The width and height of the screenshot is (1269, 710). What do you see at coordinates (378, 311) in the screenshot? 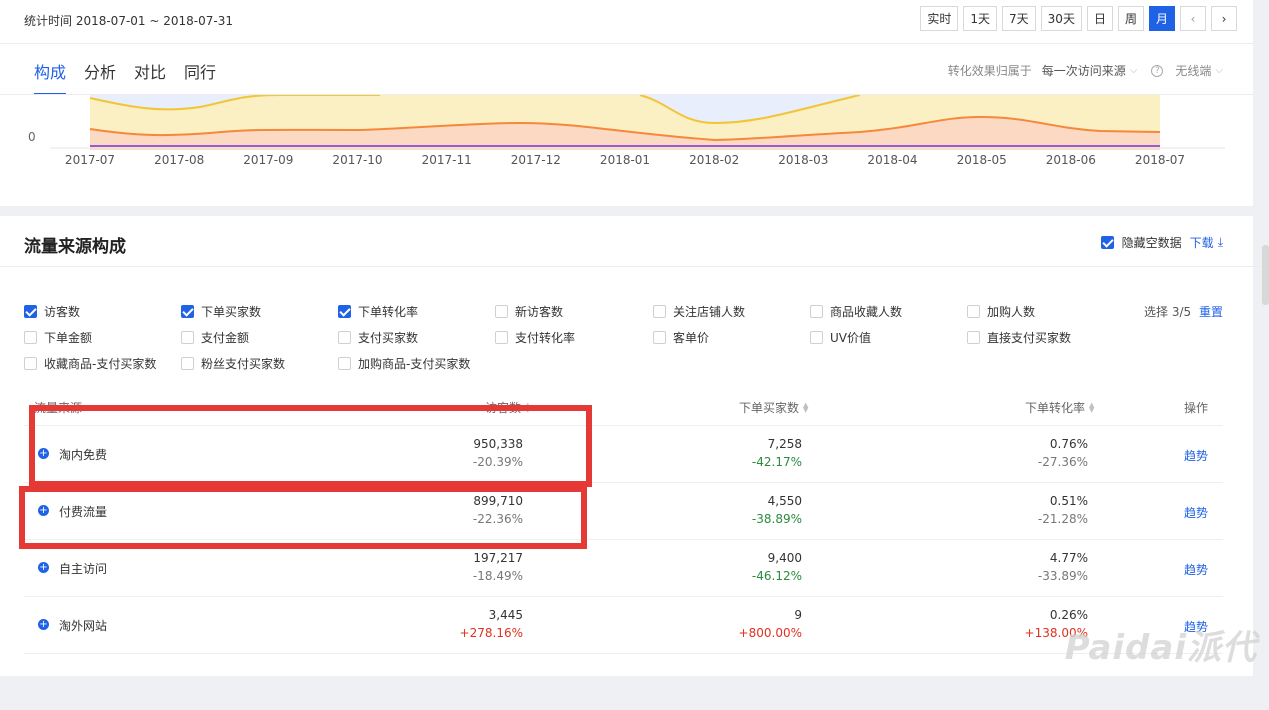
I see `metric-option: 下单转化率` at bounding box center [378, 311].